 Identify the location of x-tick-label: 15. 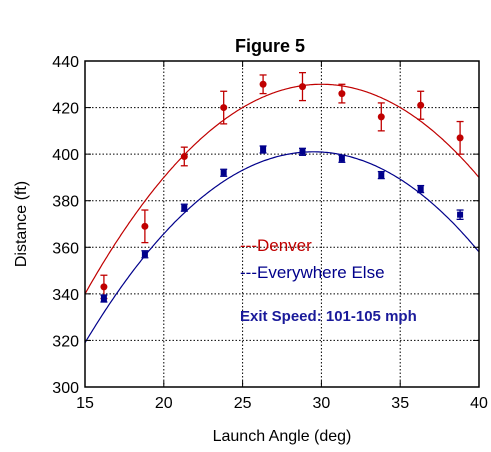
(85, 403).